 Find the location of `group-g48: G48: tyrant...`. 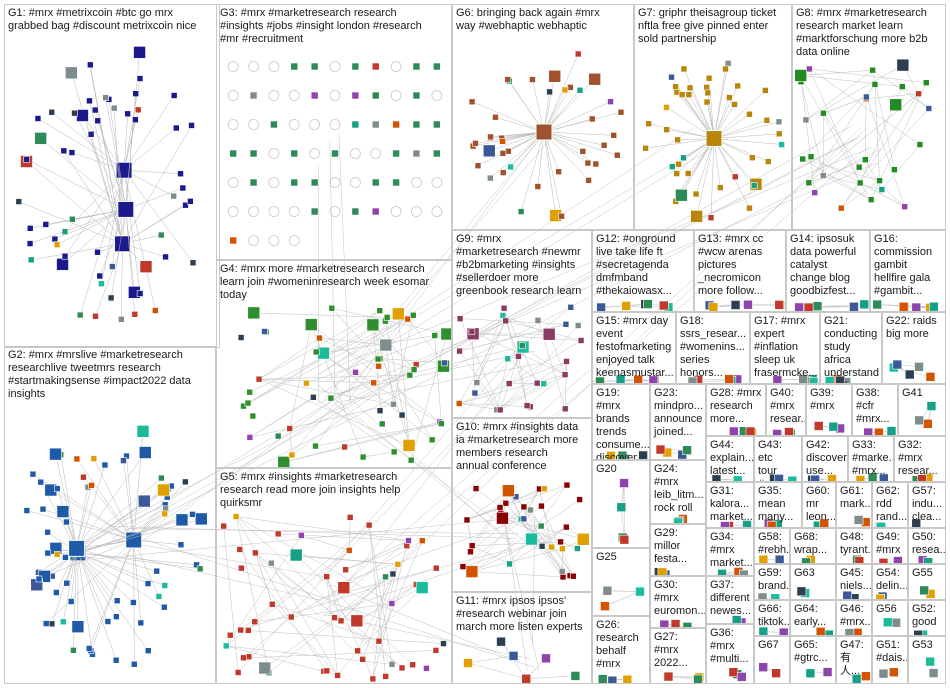

group-g48: G48: tyrant... is located at coordinates (854, 546).